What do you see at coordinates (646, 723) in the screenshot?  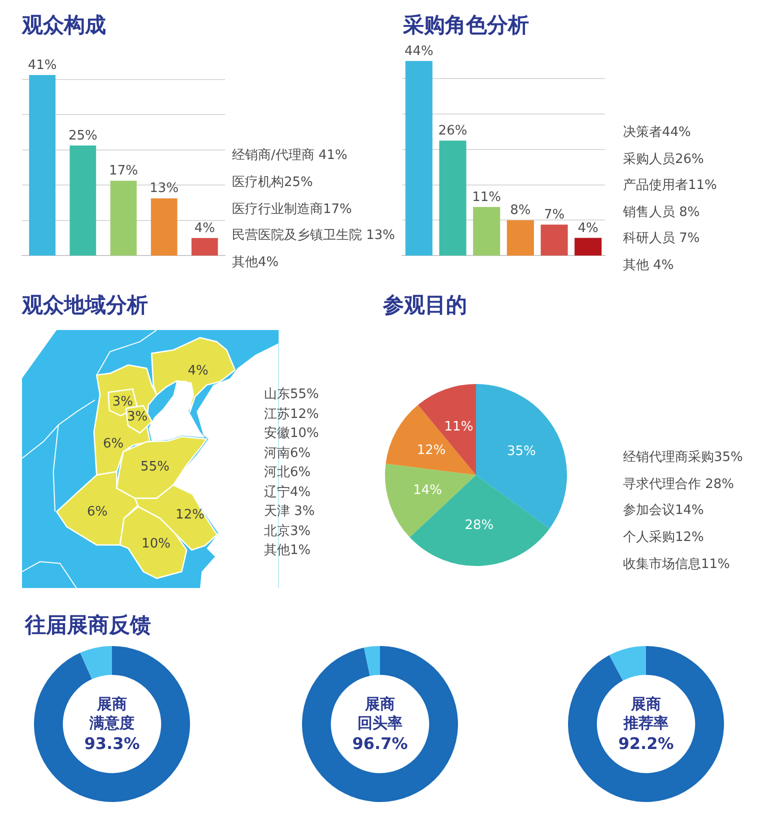 I see `text: 推荐率` at bounding box center [646, 723].